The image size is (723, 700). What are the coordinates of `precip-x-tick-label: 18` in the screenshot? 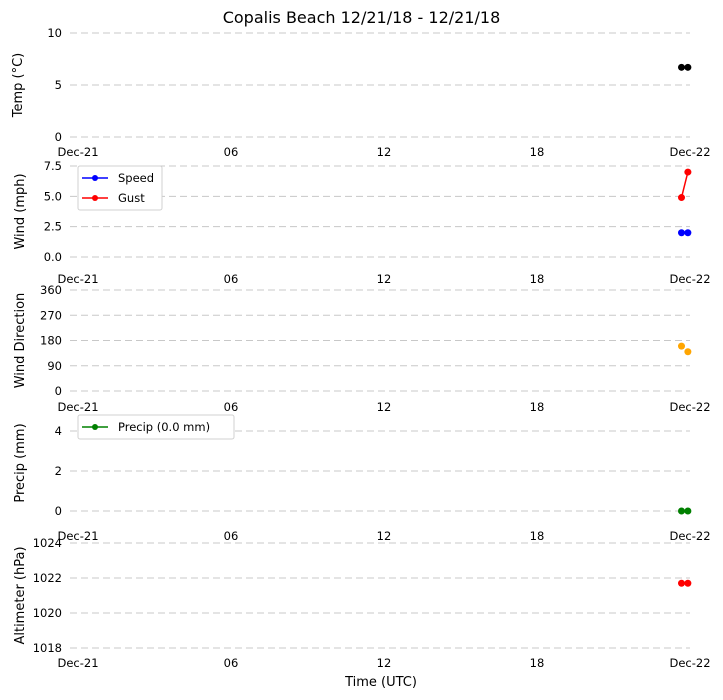 It's located at (537, 536).